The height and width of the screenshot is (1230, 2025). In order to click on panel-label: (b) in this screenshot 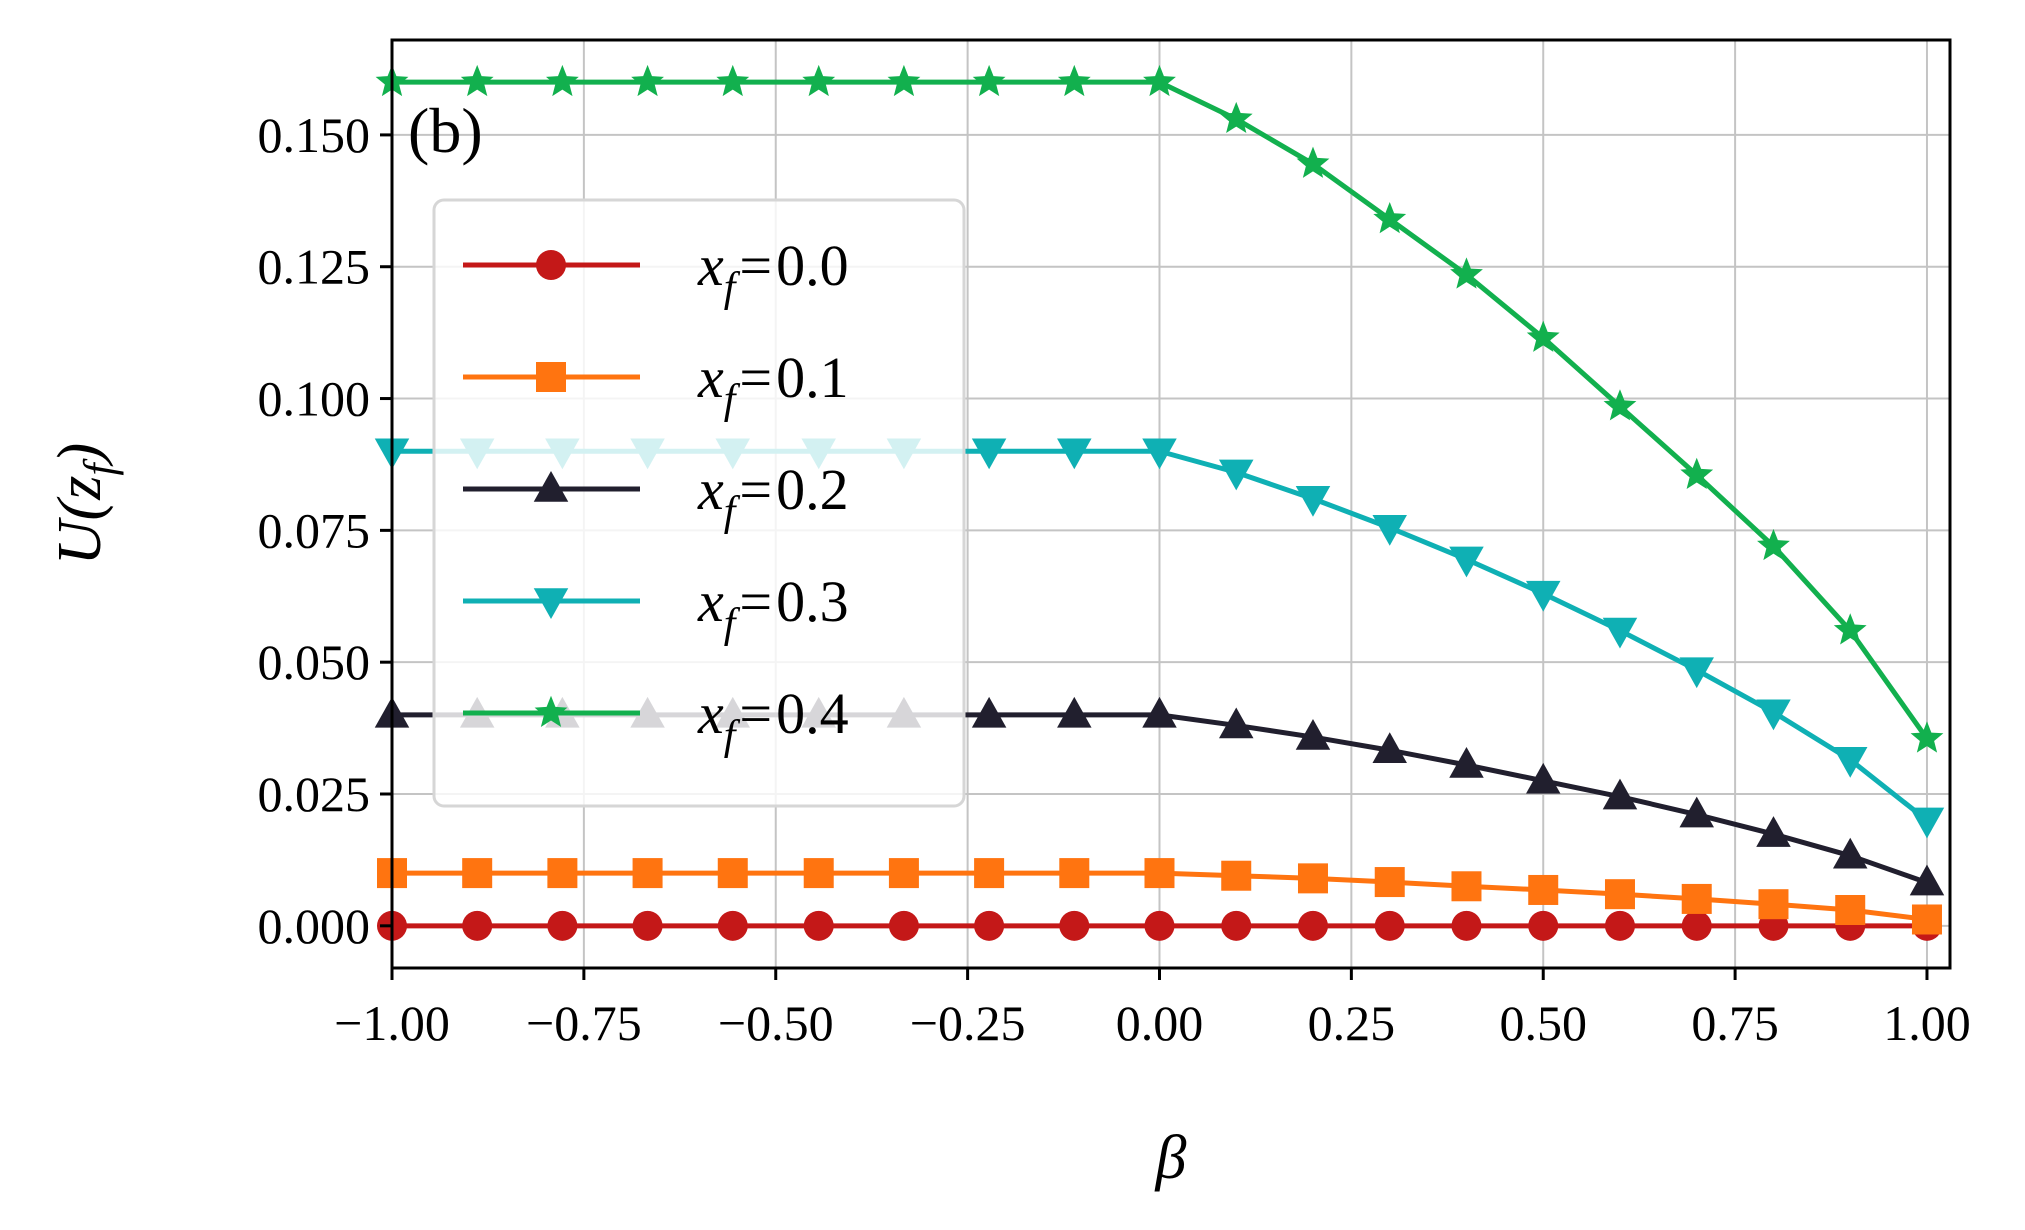, I will do `click(445, 130)`.